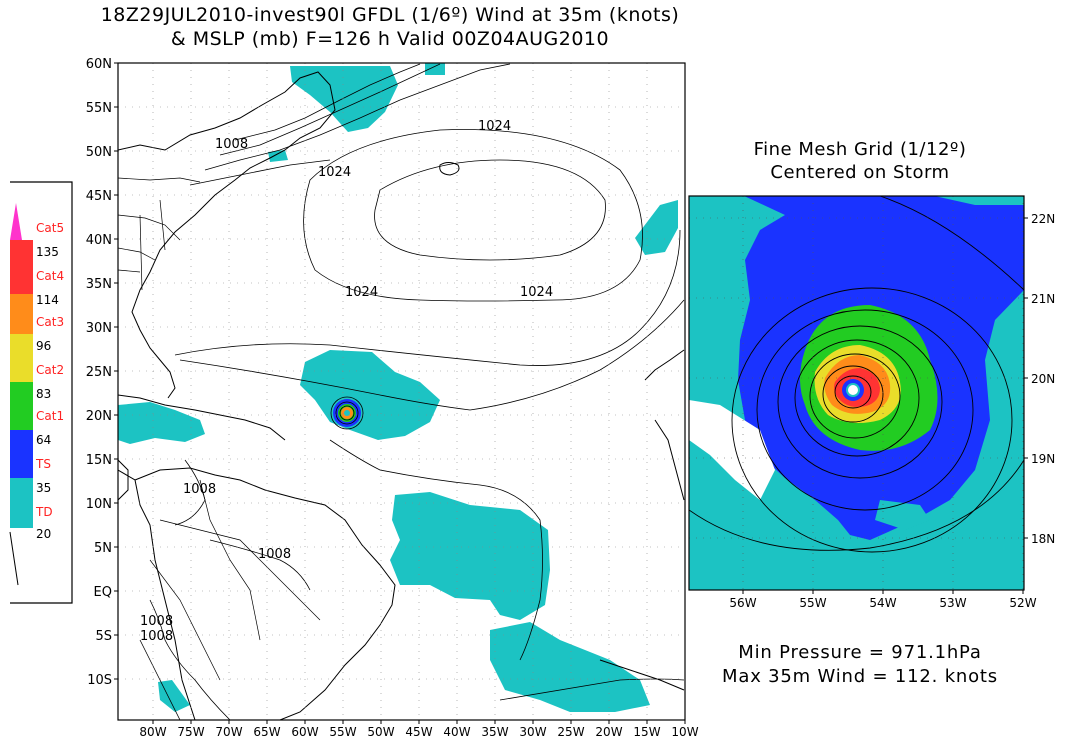 This screenshot has height=740, width=1070. Describe the element at coordinates (265, 593) in the screenshot. I see `south-america-coast` at that location.